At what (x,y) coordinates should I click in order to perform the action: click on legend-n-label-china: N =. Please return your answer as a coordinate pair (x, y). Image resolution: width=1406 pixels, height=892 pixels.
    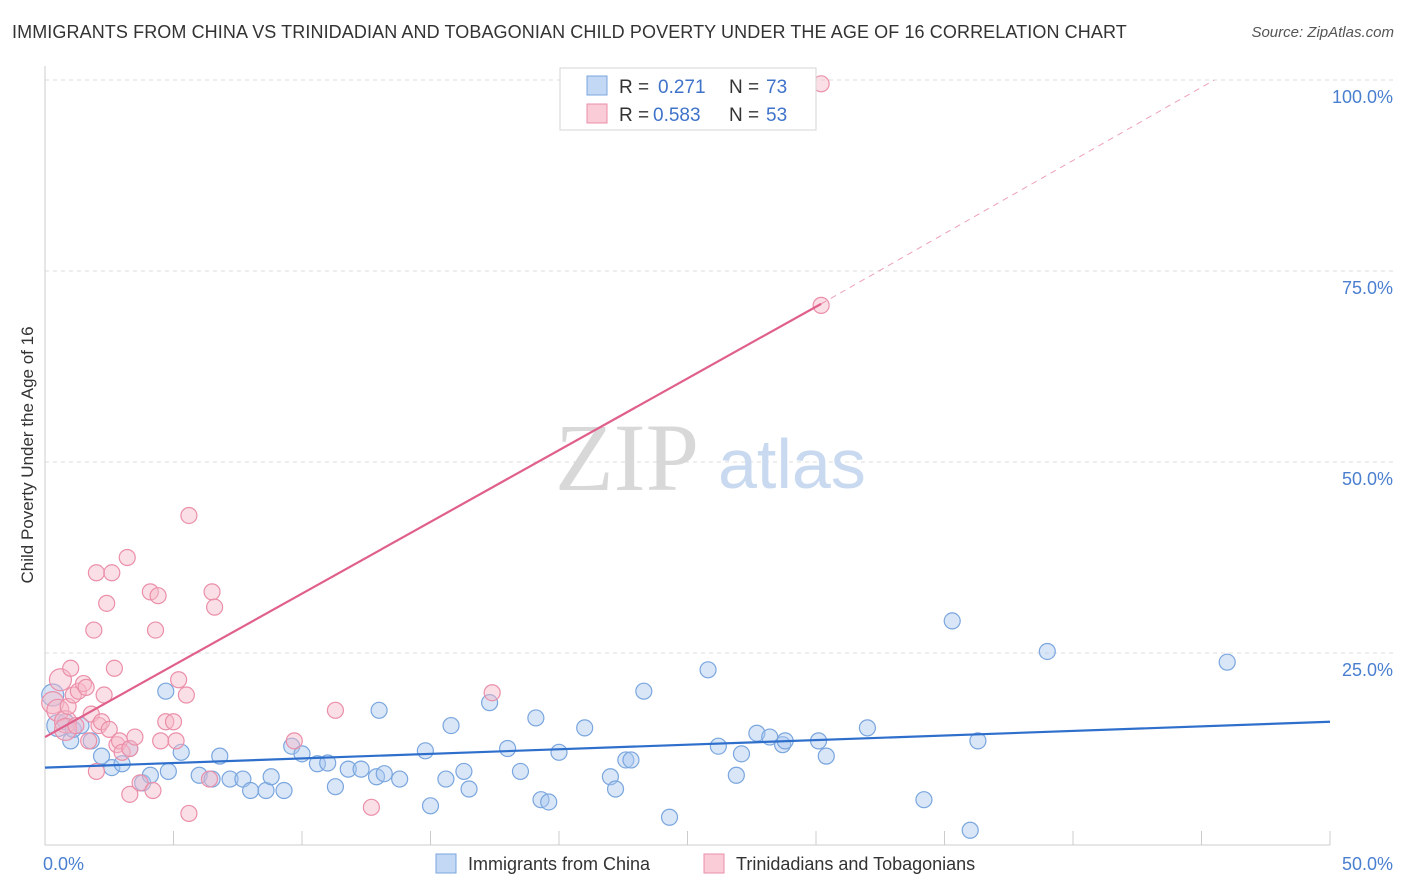
    Looking at the image, I should click on (744, 87).